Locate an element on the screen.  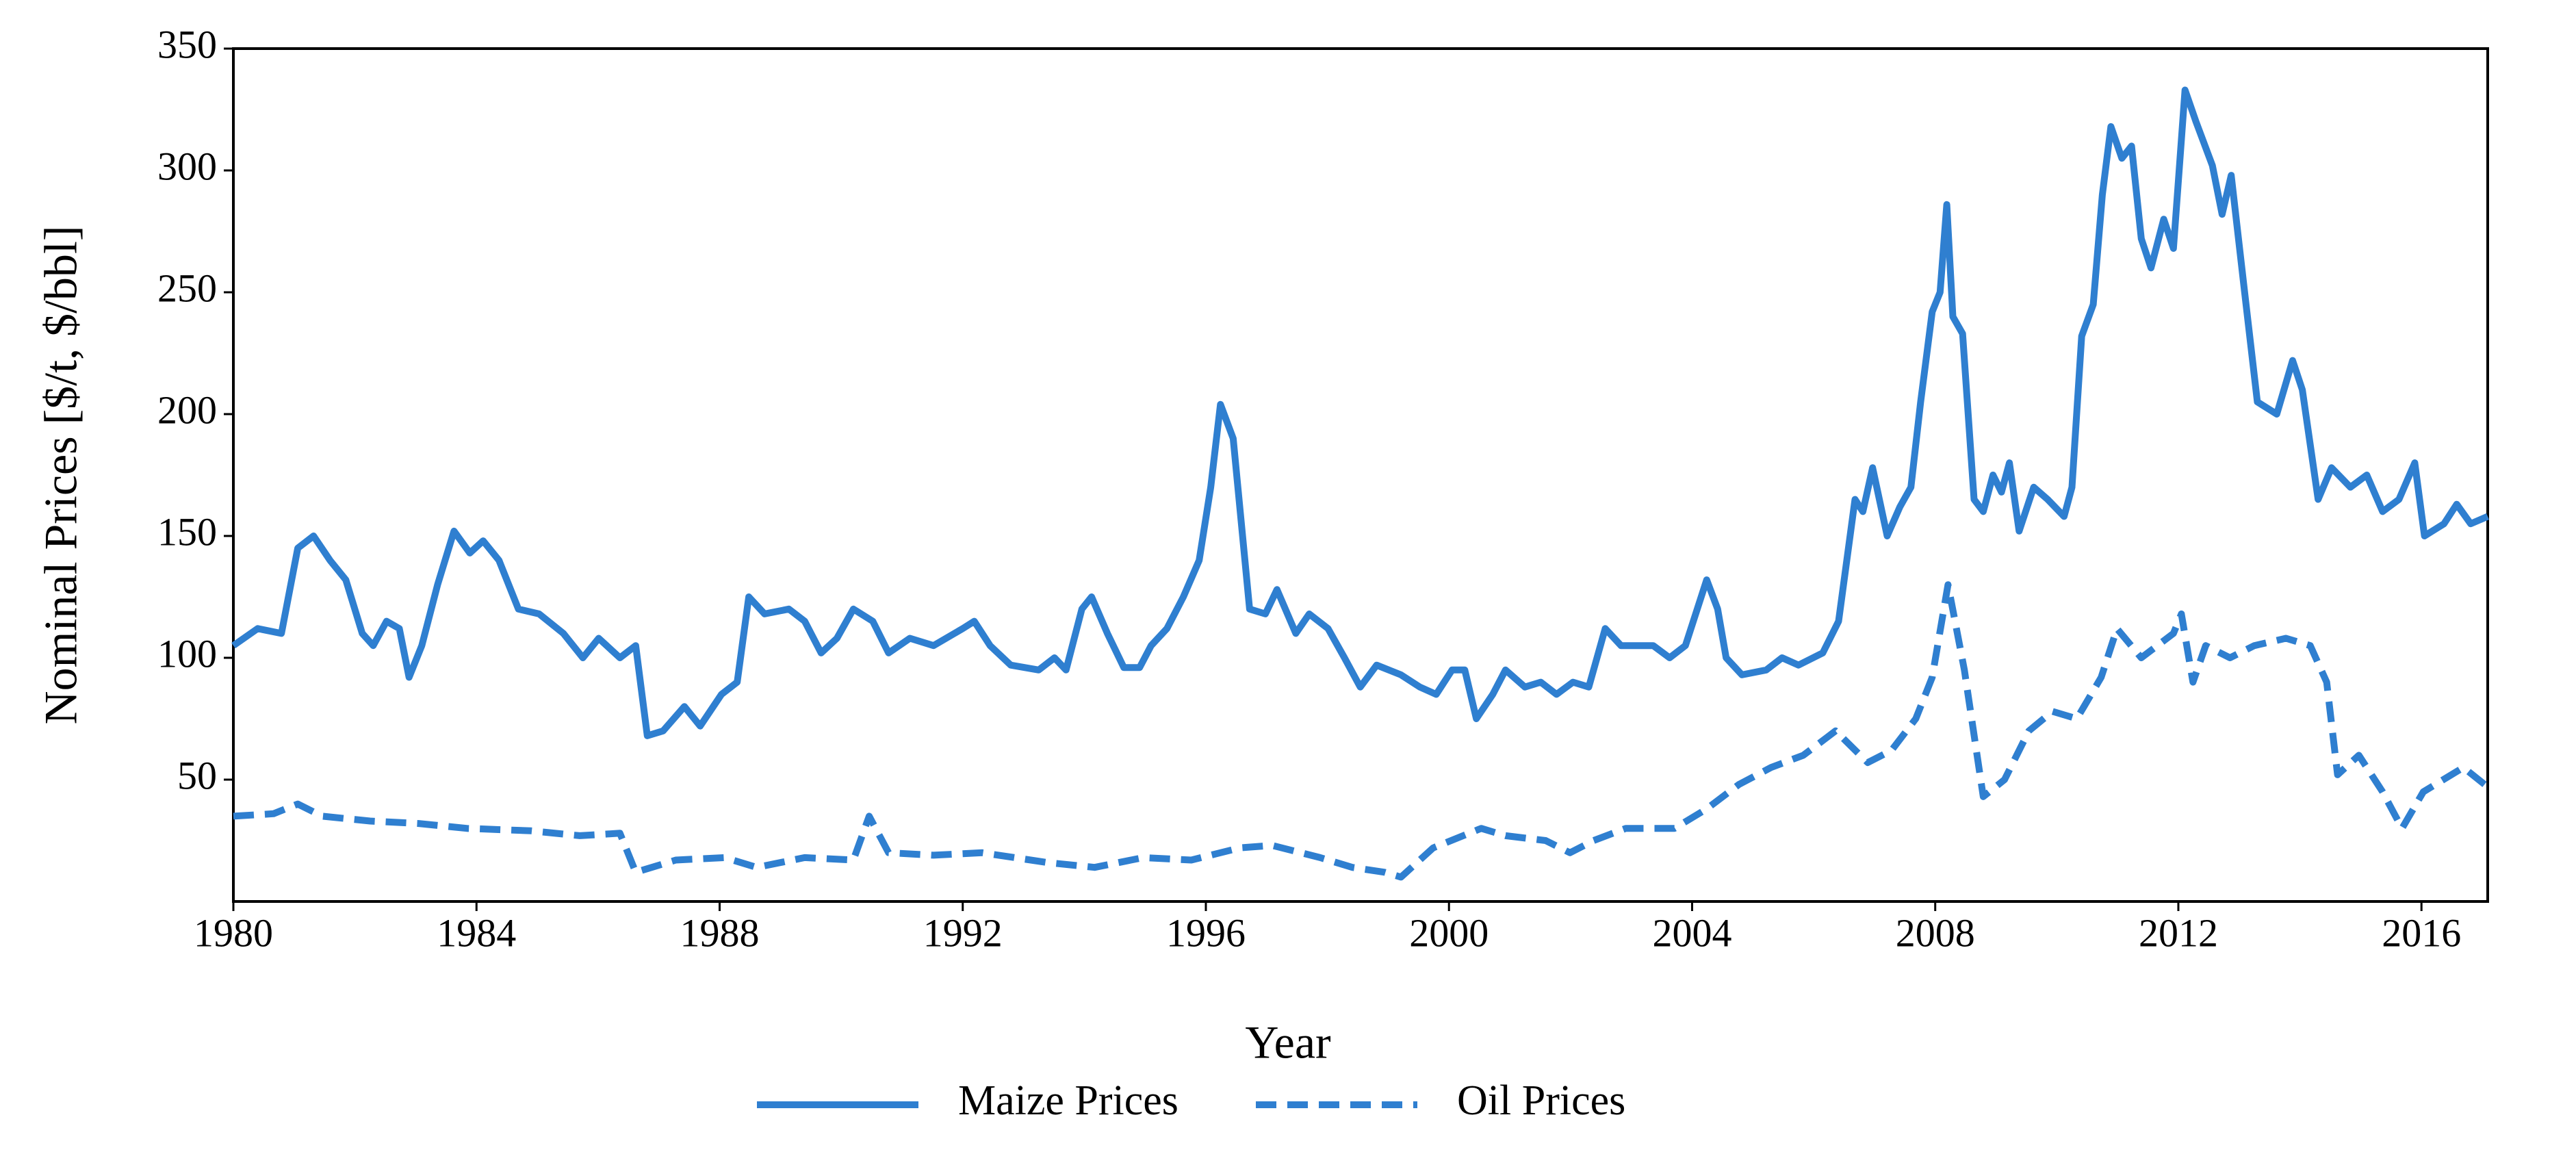
legend-label: Oil Prices is located at coordinates (1541, 1101).